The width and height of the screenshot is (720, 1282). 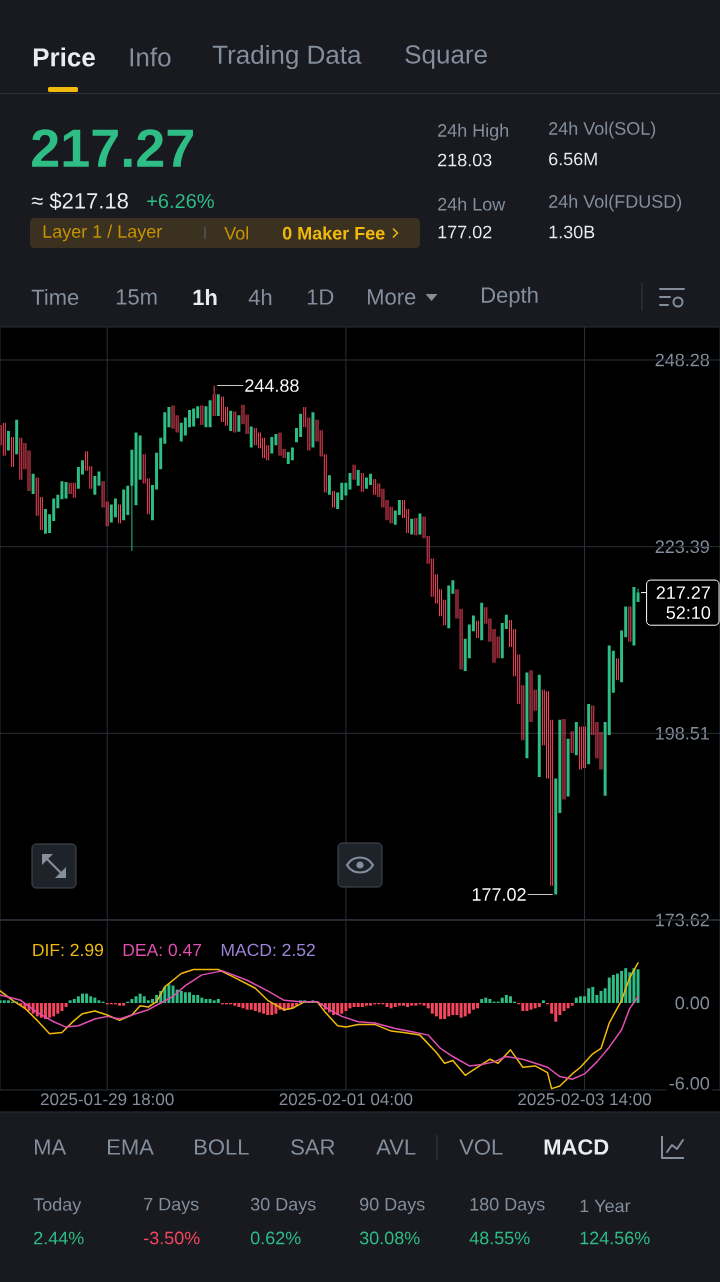 What do you see at coordinates (605, 1206) in the screenshot?
I see `text: 1 Year` at bounding box center [605, 1206].